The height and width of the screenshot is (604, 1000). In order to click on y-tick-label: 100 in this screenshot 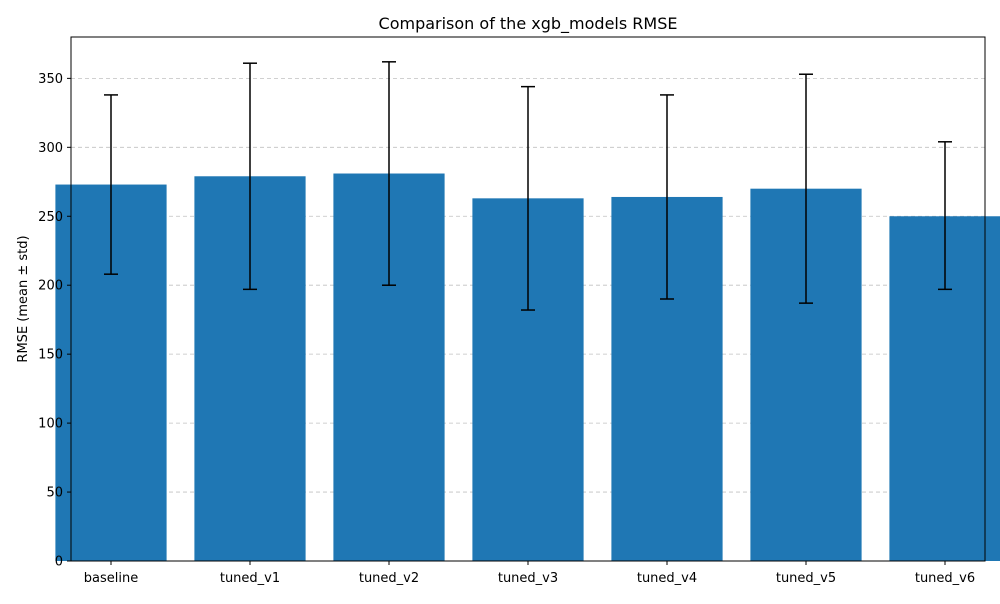, I will do `click(50, 424)`.